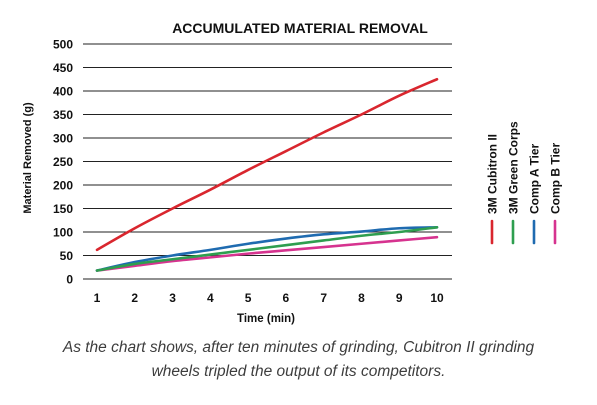  What do you see at coordinates (267, 253) in the screenshot?
I see `series-line-comp-b-tier` at bounding box center [267, 253].